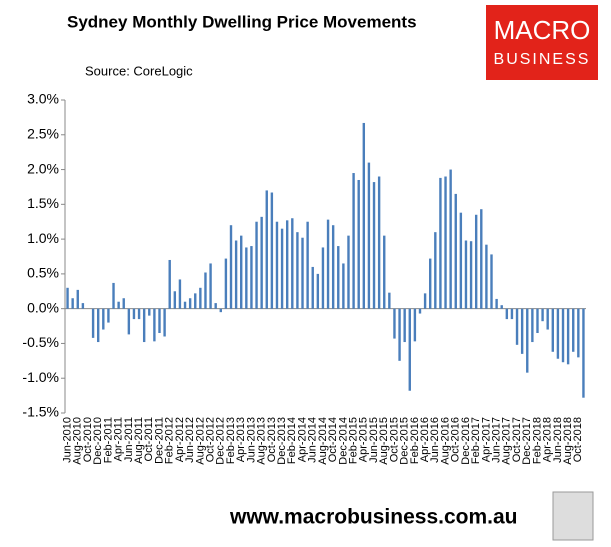  I want to click on x-tick-label: Oct-2012, so click(210, 439).